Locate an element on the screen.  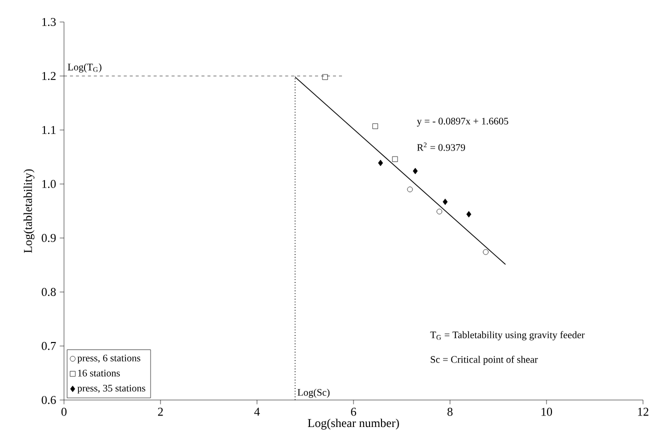
x-tick-label: 0 is located at coordinates (64, 412).